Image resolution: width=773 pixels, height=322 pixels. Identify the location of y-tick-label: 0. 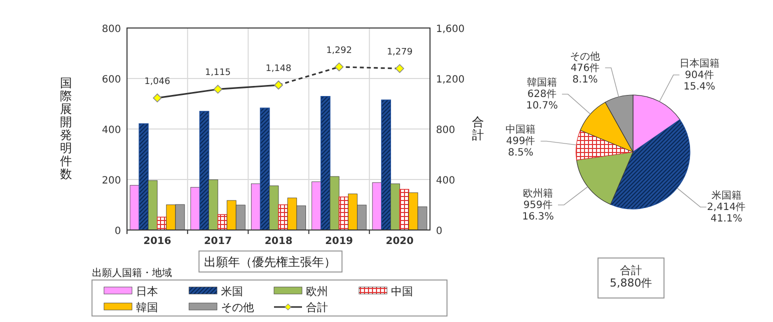
(117, 231).